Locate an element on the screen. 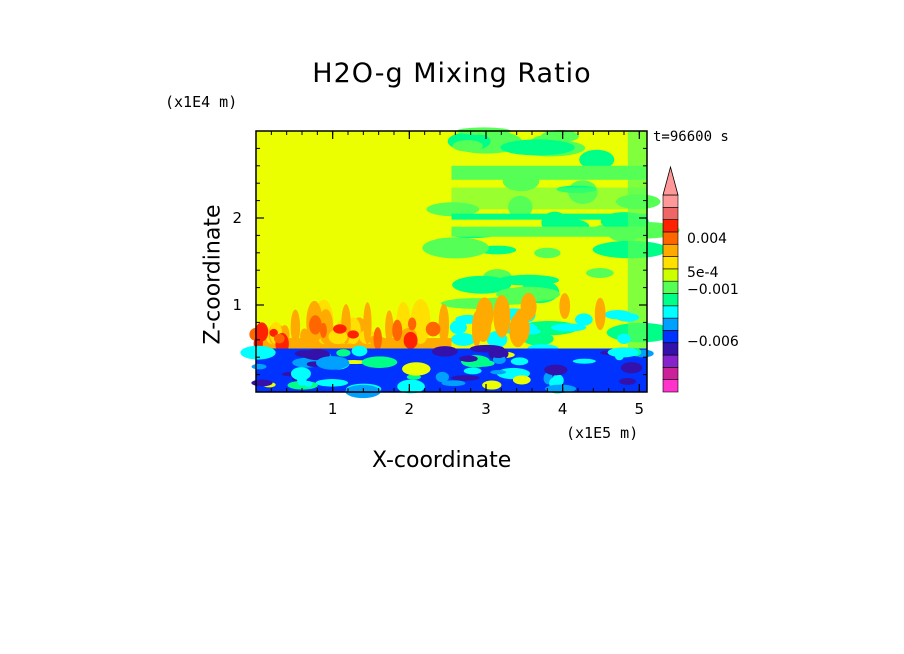  colorbar-tick-label: −0.006 is located at coordinates (713, 342).